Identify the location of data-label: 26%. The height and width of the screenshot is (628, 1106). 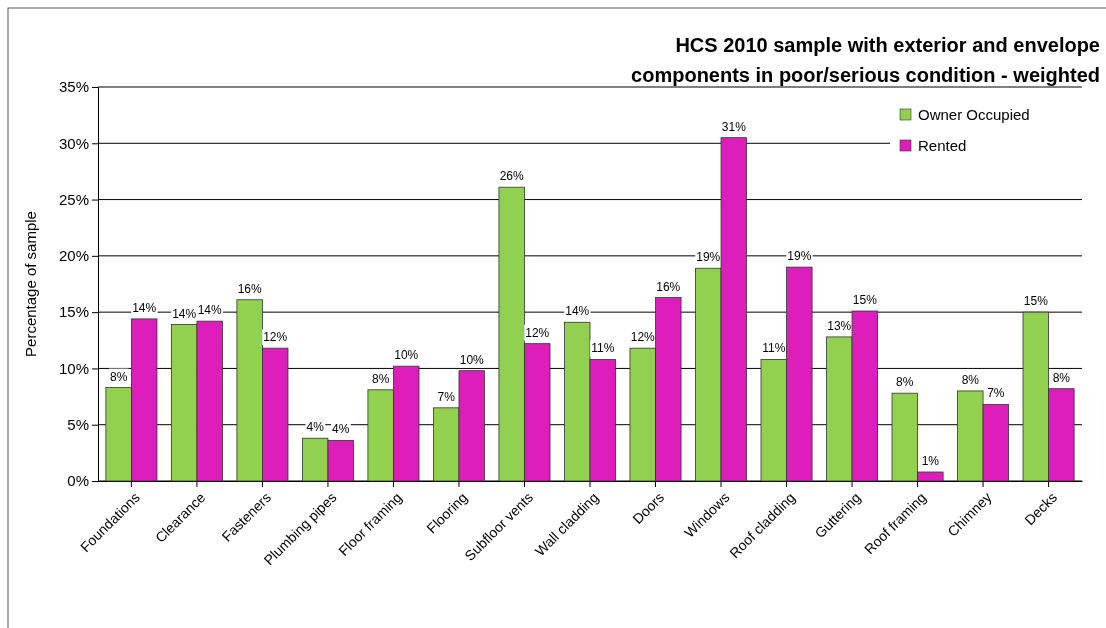
(512, 176).